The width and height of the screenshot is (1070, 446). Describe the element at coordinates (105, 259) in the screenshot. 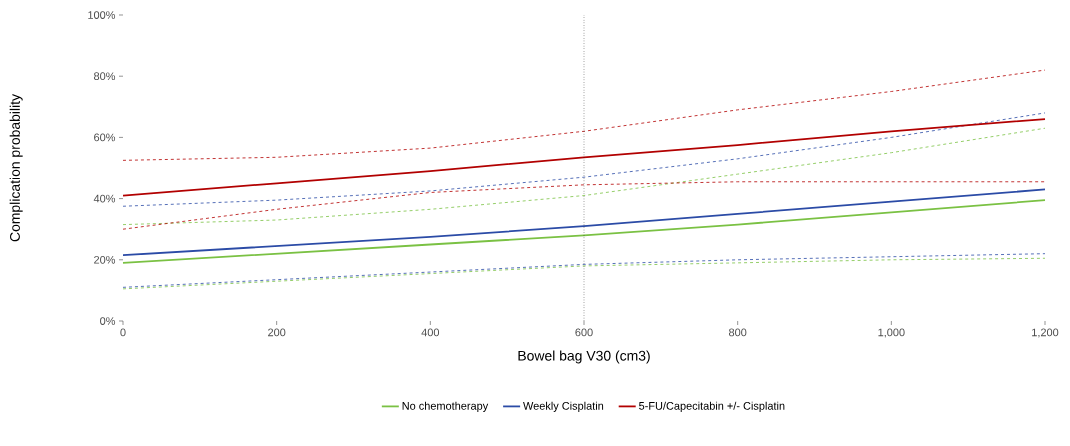

I see `y-tick-label: 20%` at that location.